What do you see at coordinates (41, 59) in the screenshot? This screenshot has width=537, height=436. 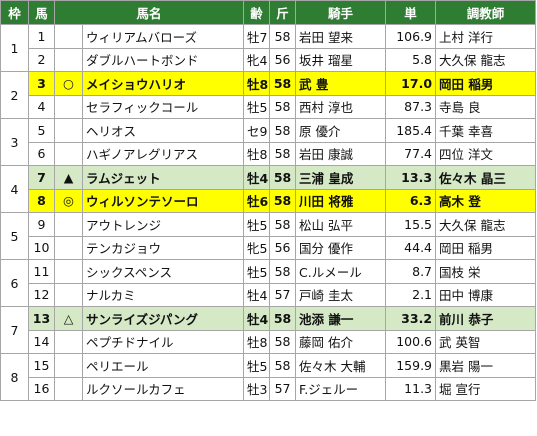 I see `horse-number-cell: 2` at bounding box center [41, 59].